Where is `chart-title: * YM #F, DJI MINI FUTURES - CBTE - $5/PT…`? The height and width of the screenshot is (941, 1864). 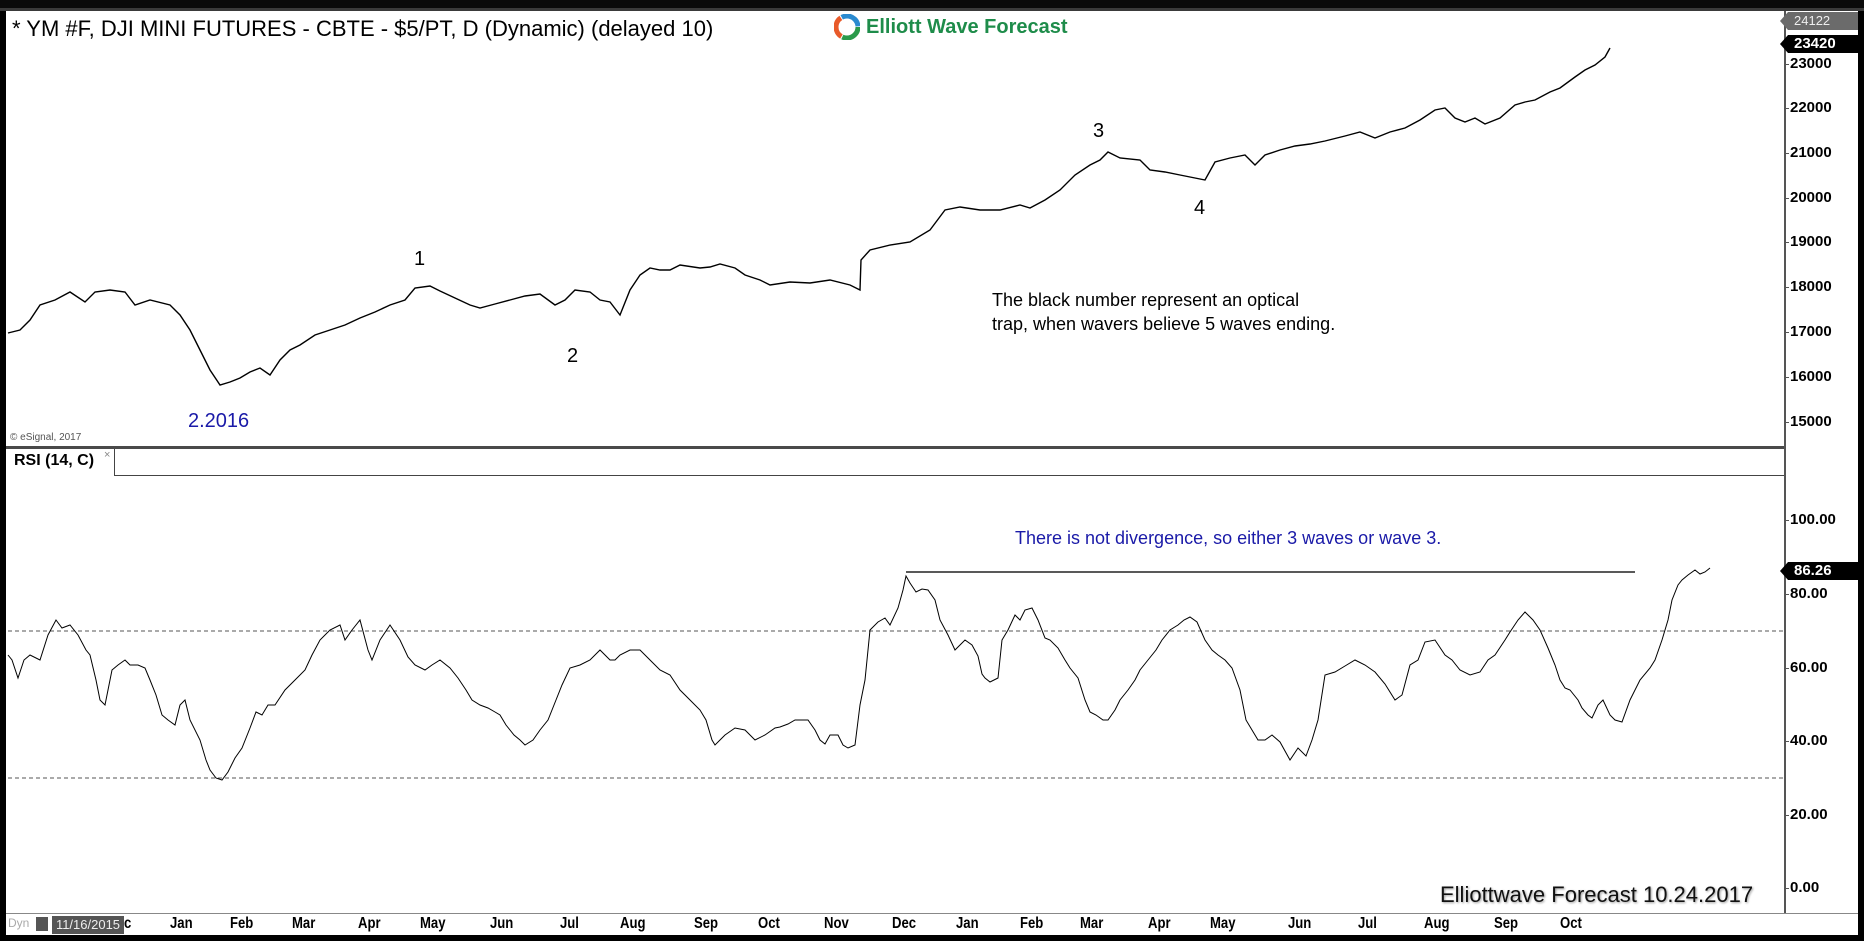 chart-title: * YM #F, DJI MINI FUTURES - CBTE - $5/PT… is located at coordinates (363, 28).